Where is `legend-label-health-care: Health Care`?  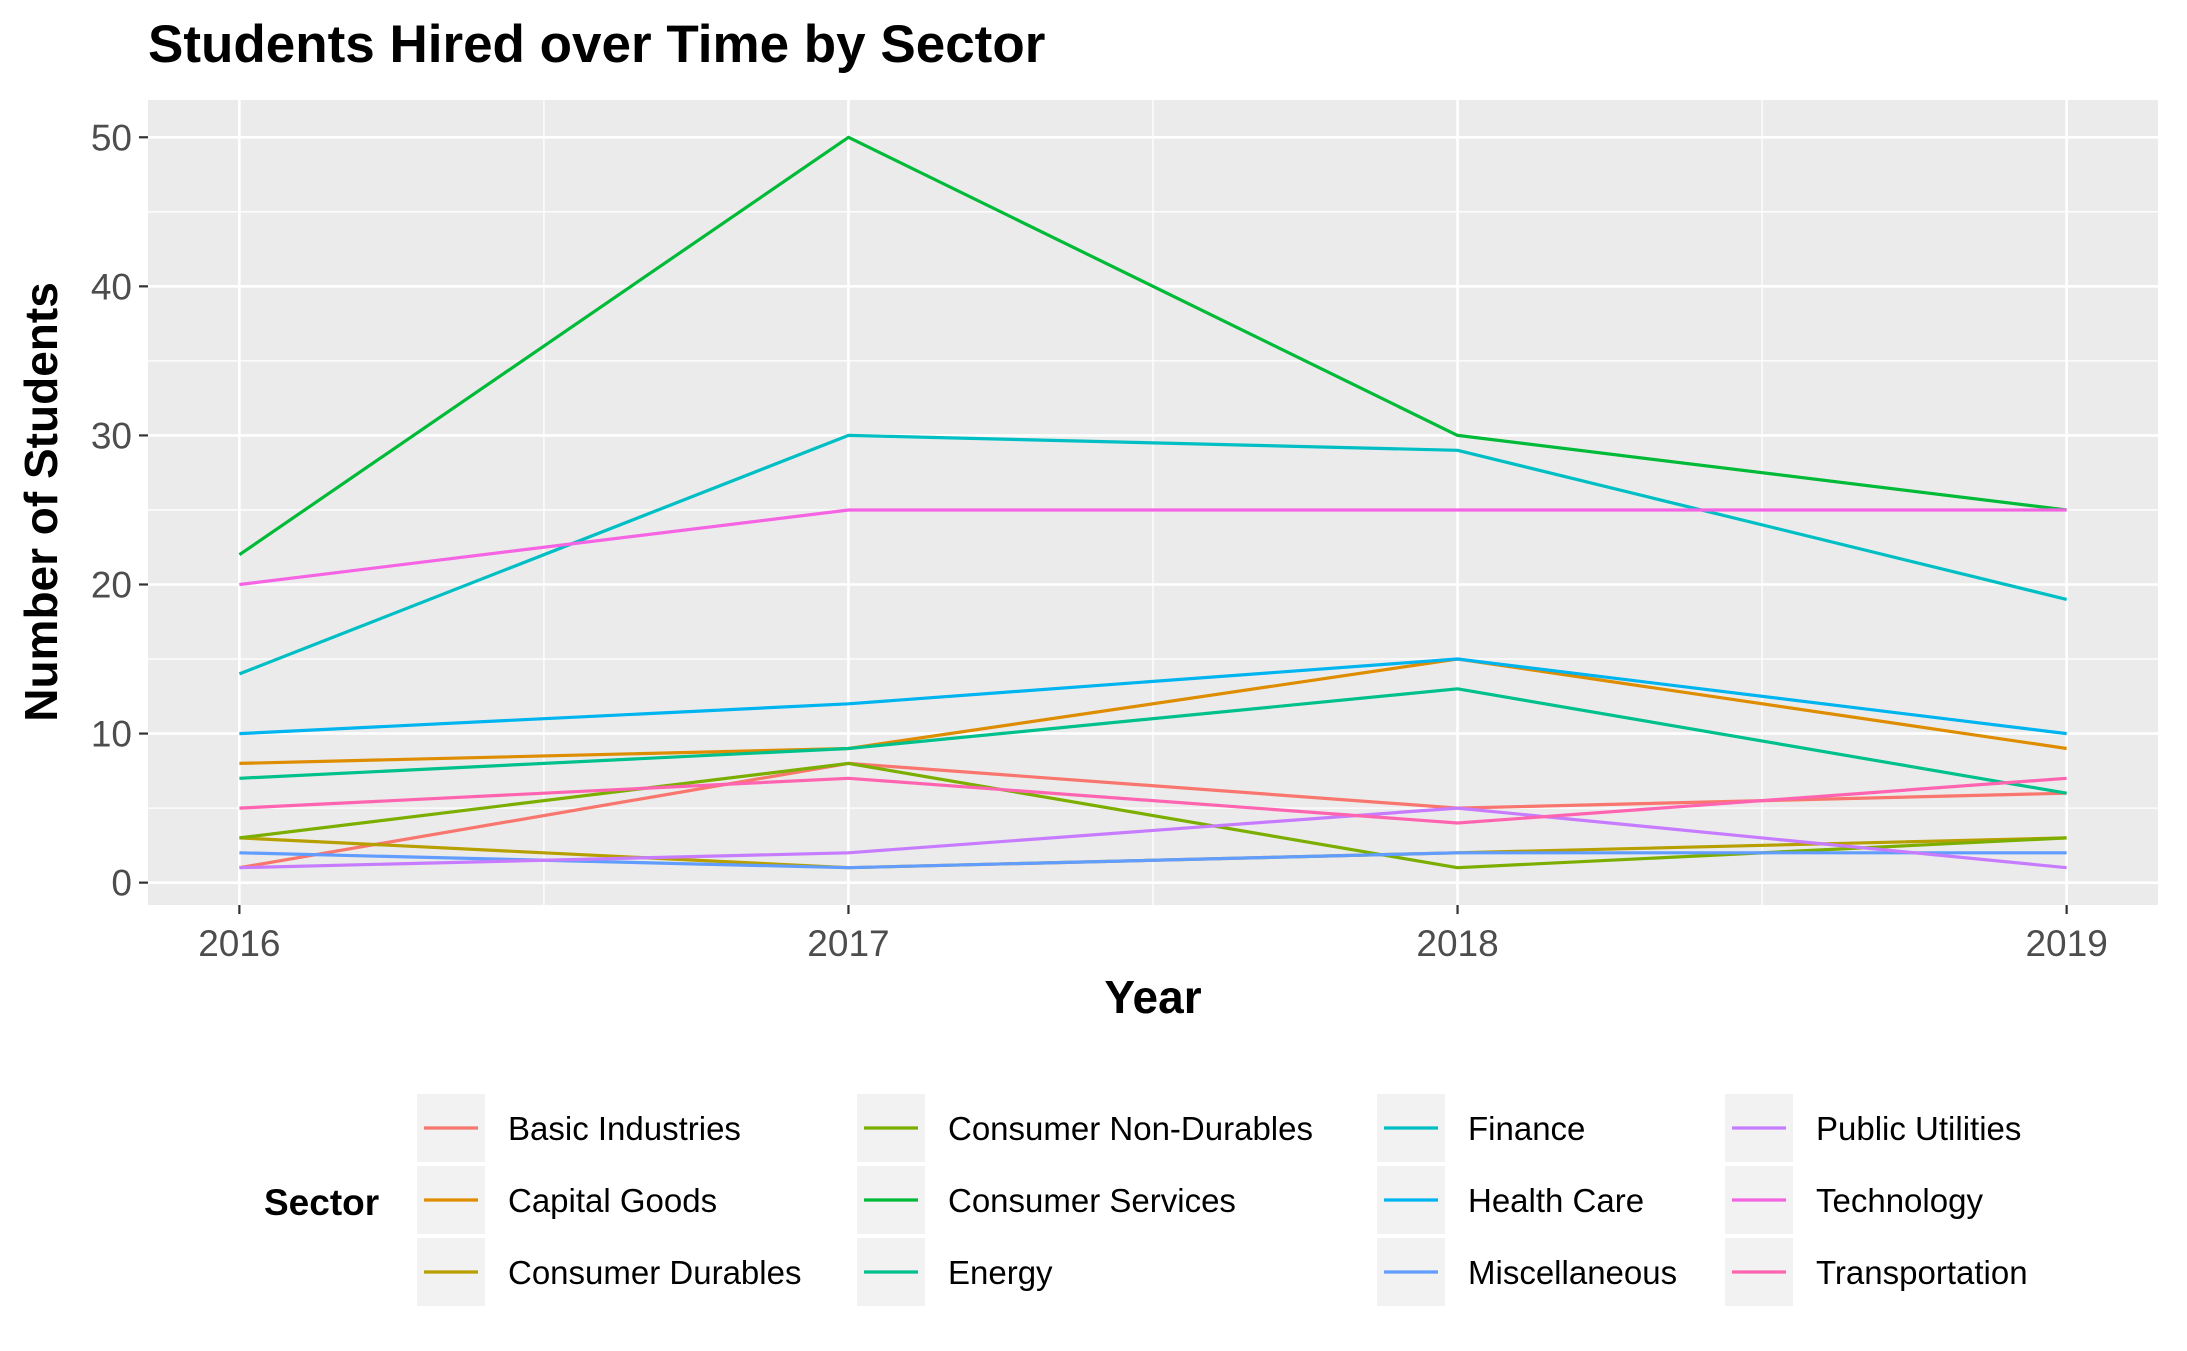 legend-label-health-care: Health Care is located at coordinates (1556, 1200).